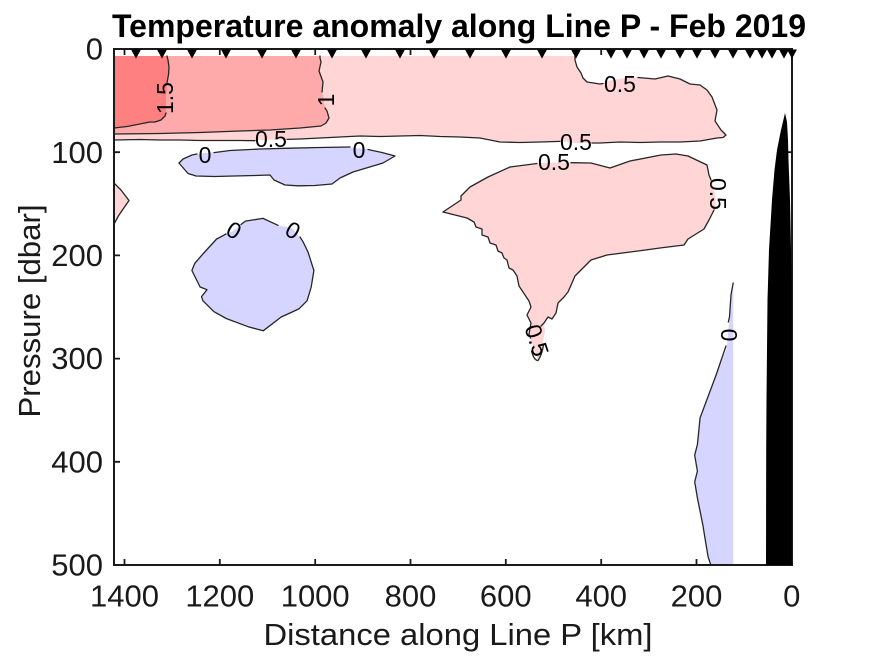 The height and width of the screenshot is (656, 875). What do you see at coordinates (458, 634) in the screenshot?
I see `svg-text: Distance along Line P [km]` at bounding box center [458, 634].